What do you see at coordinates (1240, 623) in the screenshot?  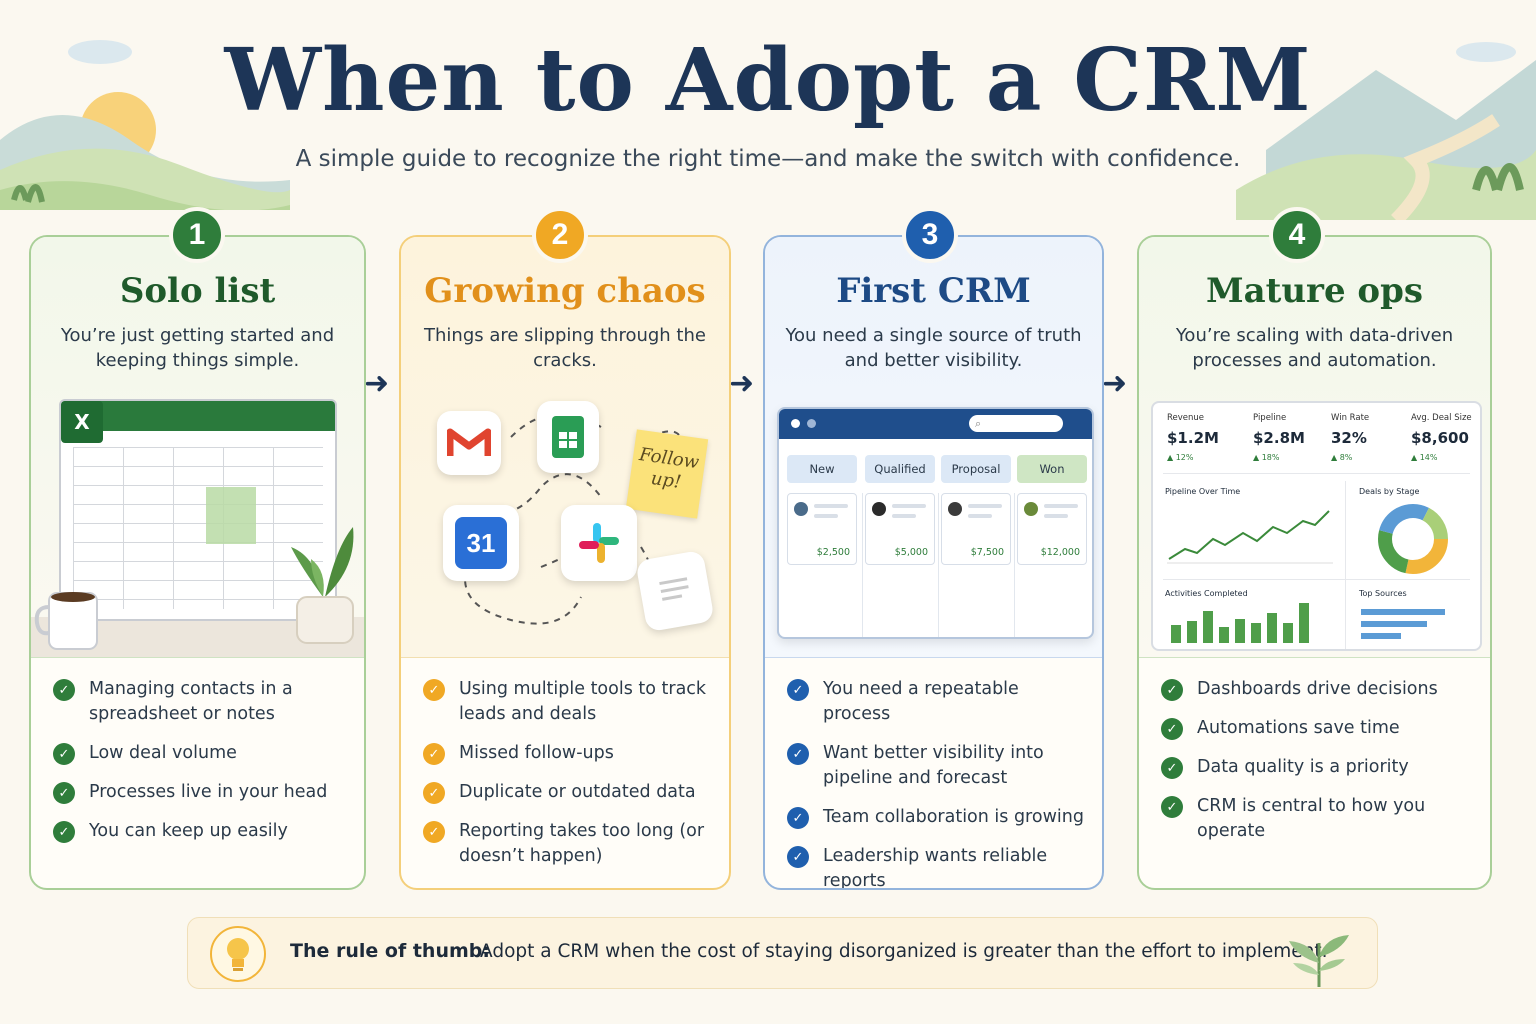 I see `bar-chart-graphic` at bounding box center [1240, 623].